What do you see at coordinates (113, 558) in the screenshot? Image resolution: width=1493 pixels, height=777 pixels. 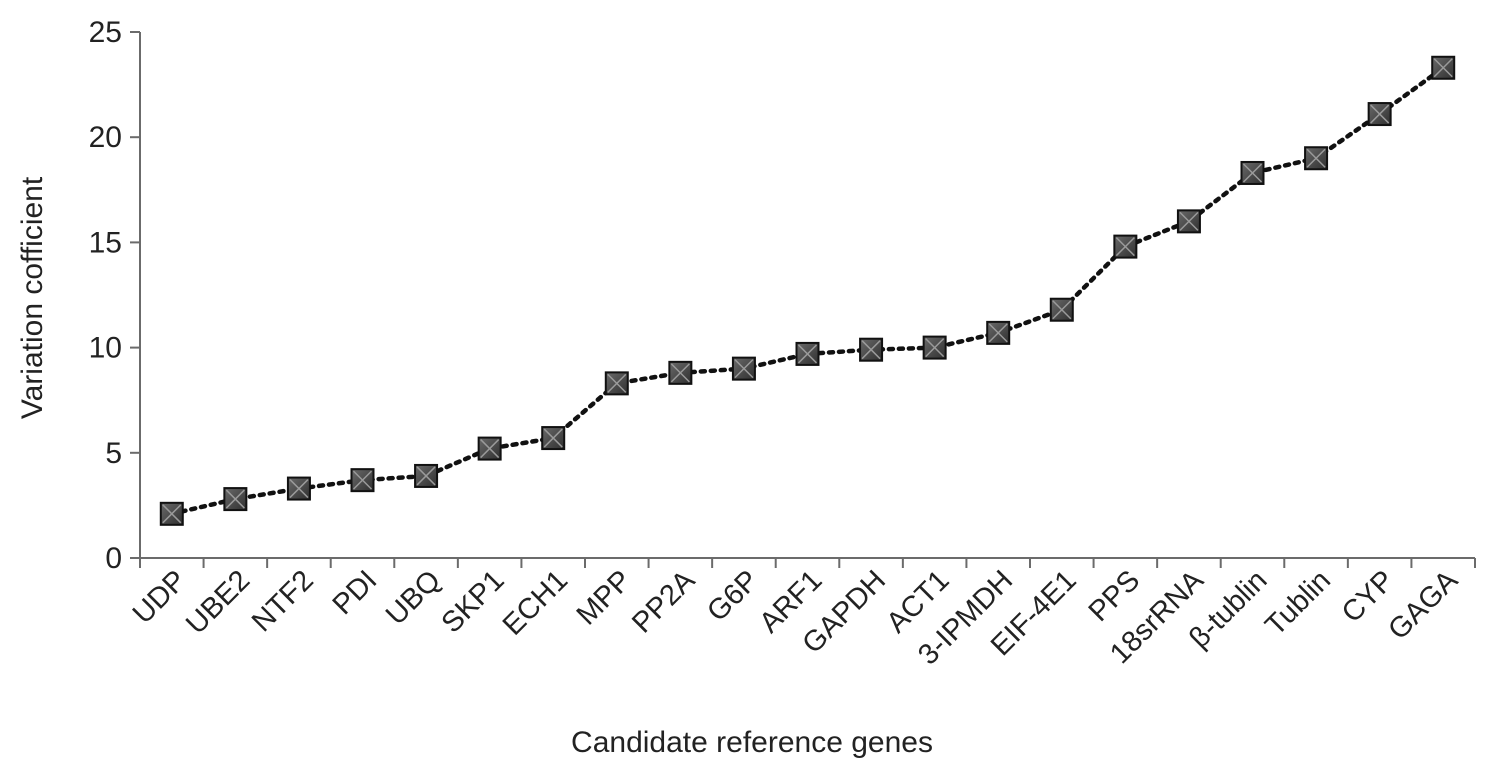 I see `y-tick-label: 0` at bounding box center [113, 558].